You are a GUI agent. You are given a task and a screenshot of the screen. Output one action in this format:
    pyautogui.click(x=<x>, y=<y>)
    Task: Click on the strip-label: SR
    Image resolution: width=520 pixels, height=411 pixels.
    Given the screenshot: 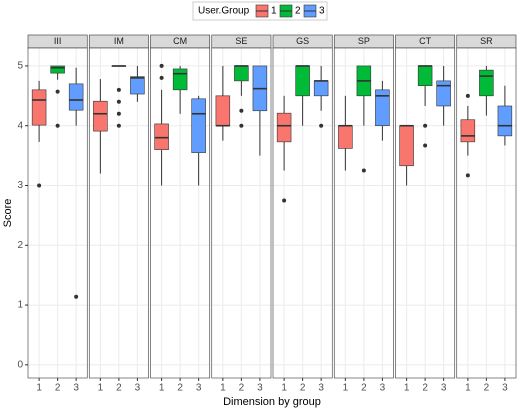 What is the action you would take?
    pyautogui.click(x=486, y=41)
    